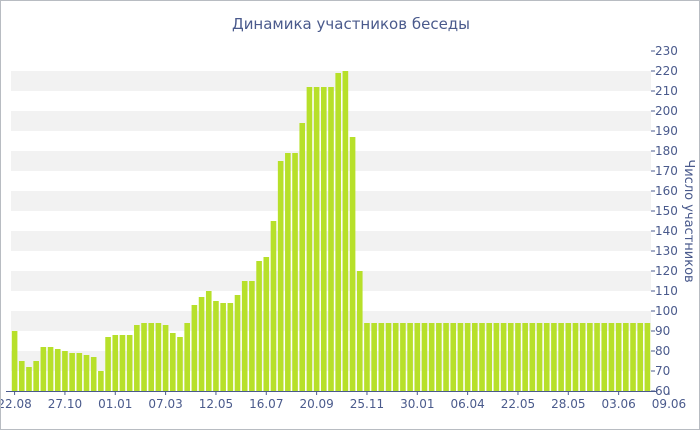 The height and width of the screenshot is (430, 700). Describe the element at coordinates (467, 404) in the screenshot. I see `x-tick-label: 06.04` at that location.